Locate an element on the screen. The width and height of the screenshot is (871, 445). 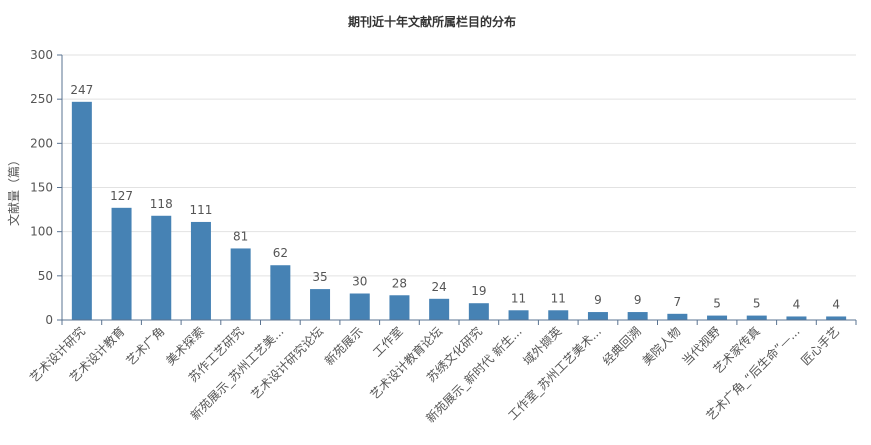
bar-value-label: 247 is located at coordinates (81, 90).